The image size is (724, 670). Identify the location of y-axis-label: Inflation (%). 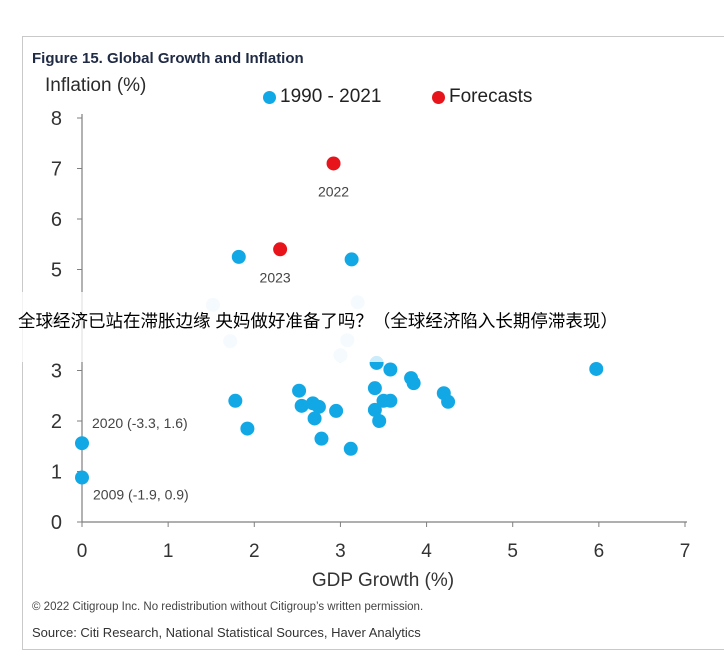
(96, 85).